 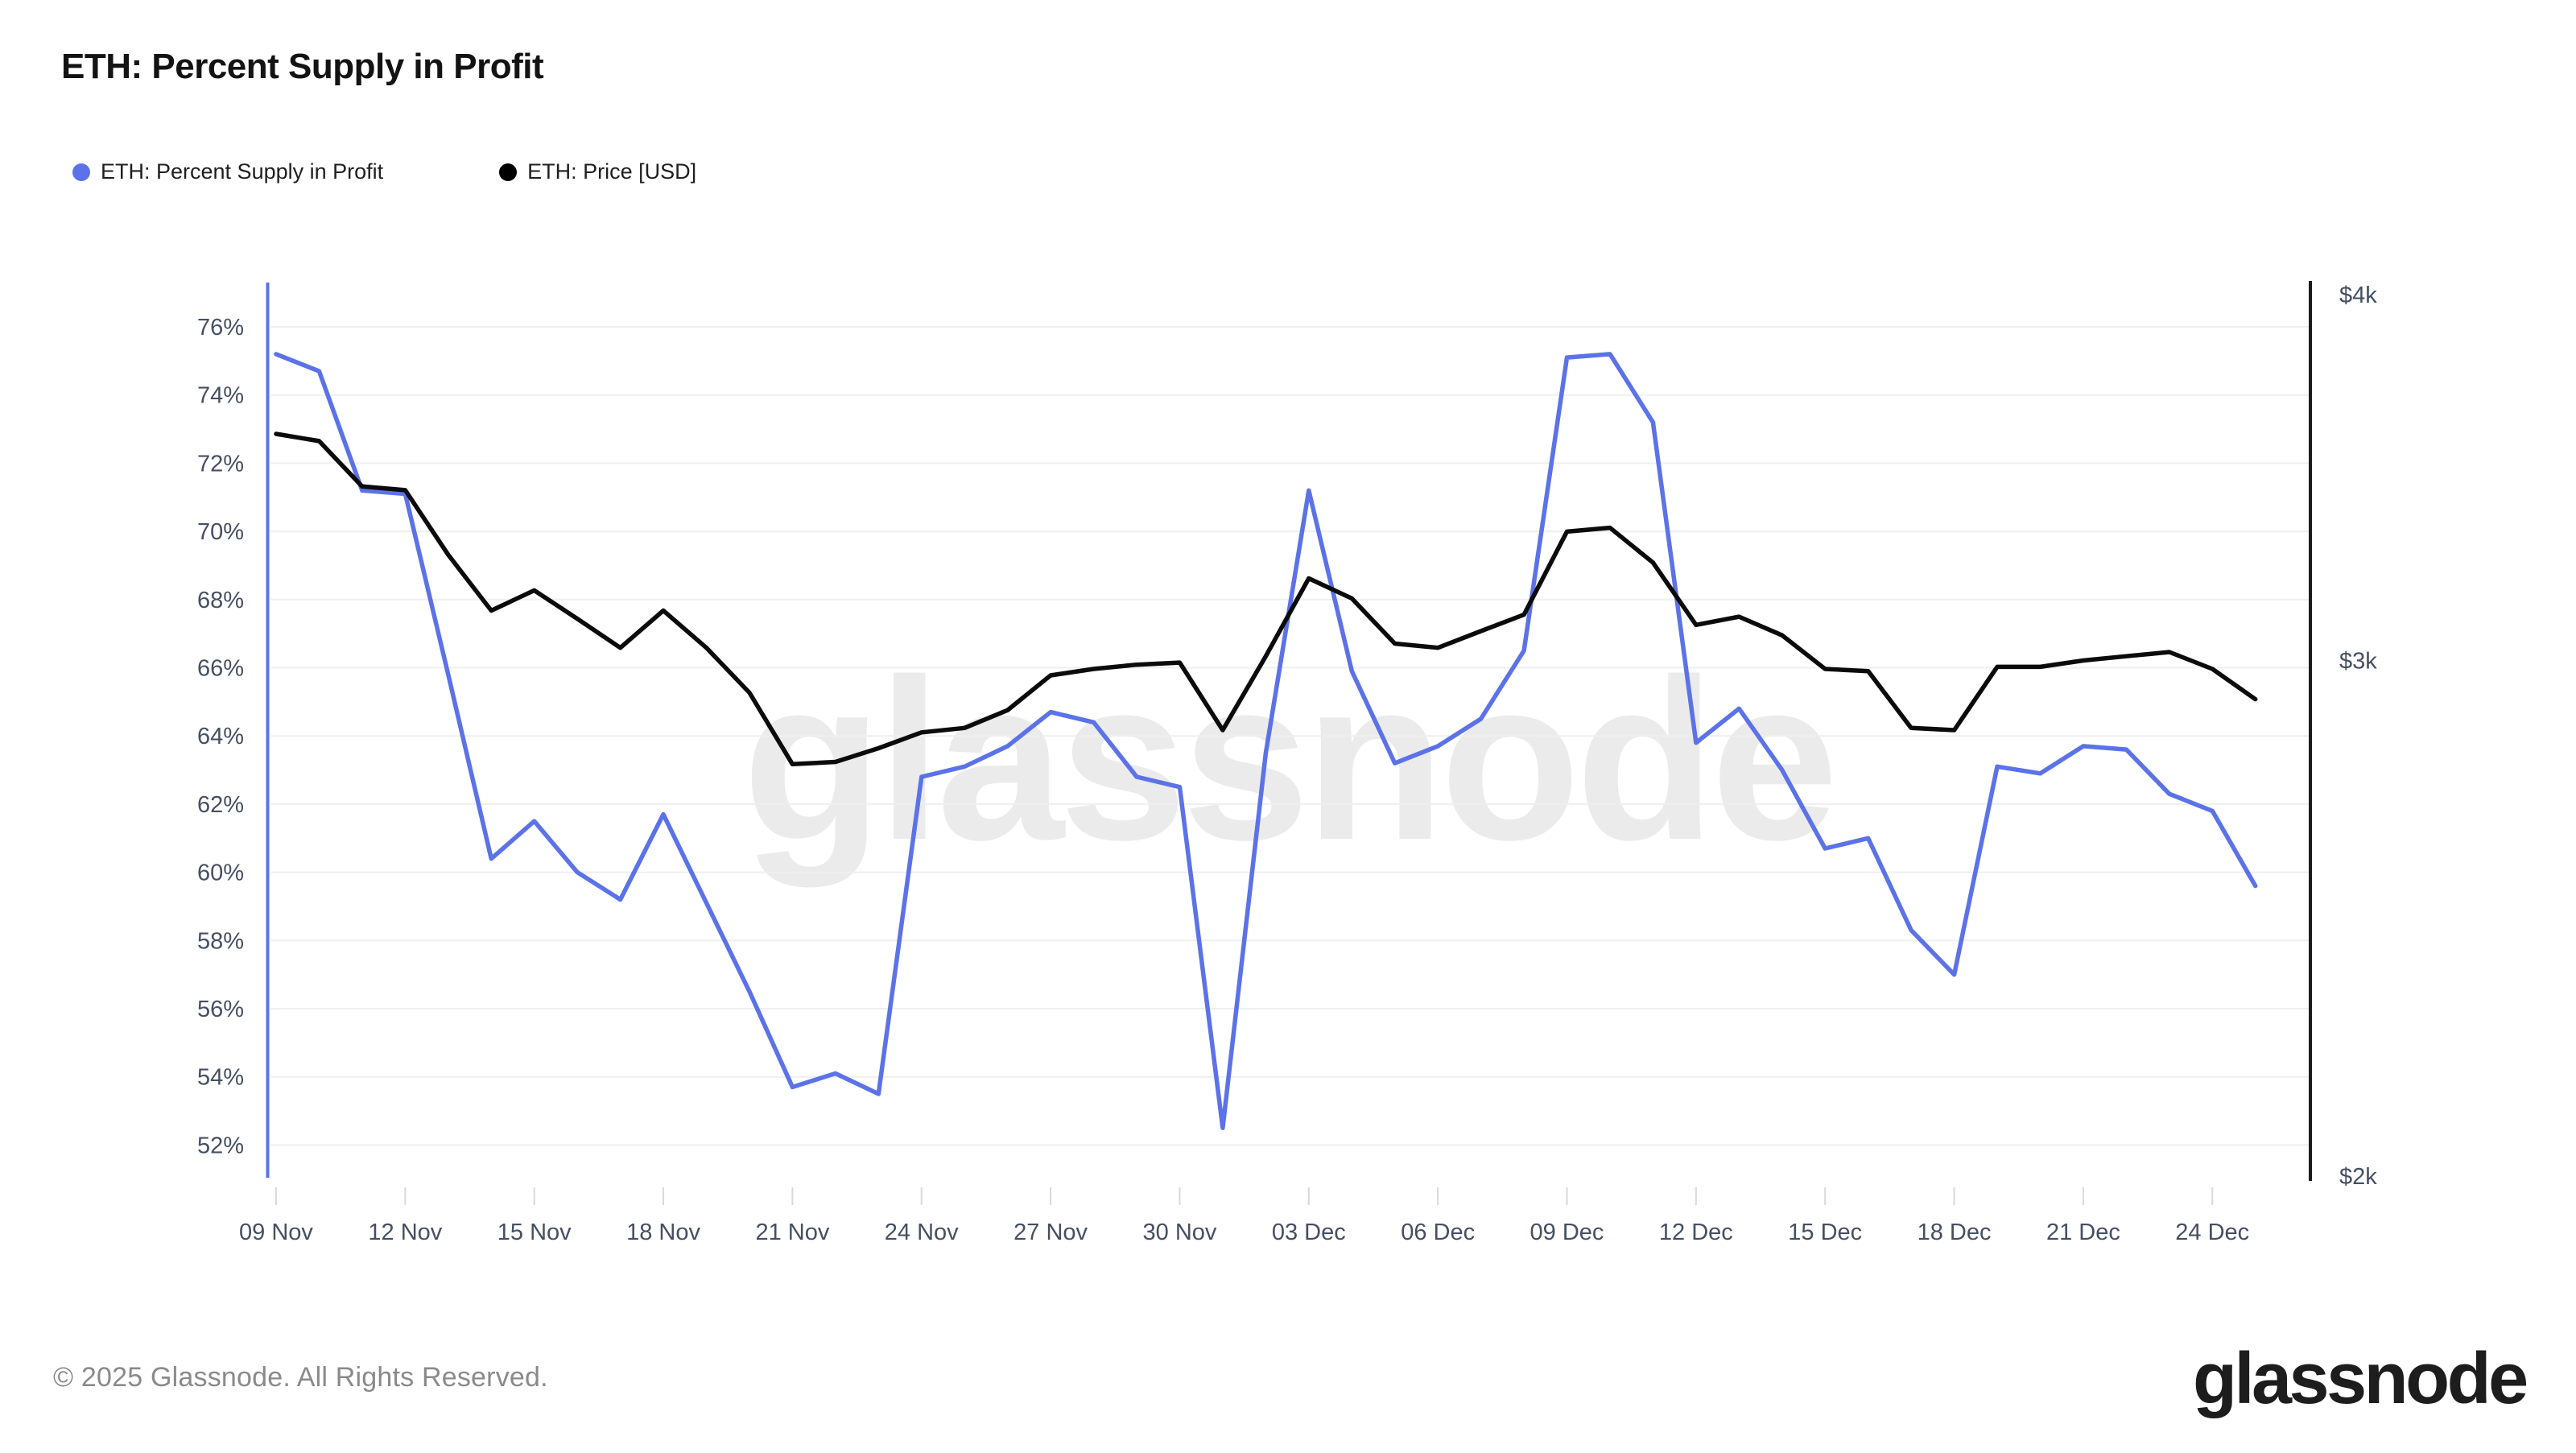 What do you see at coordinates (508, 172) in the screenshot?
I see `legend-dot-black-icon` at bounding box center [508, 172].